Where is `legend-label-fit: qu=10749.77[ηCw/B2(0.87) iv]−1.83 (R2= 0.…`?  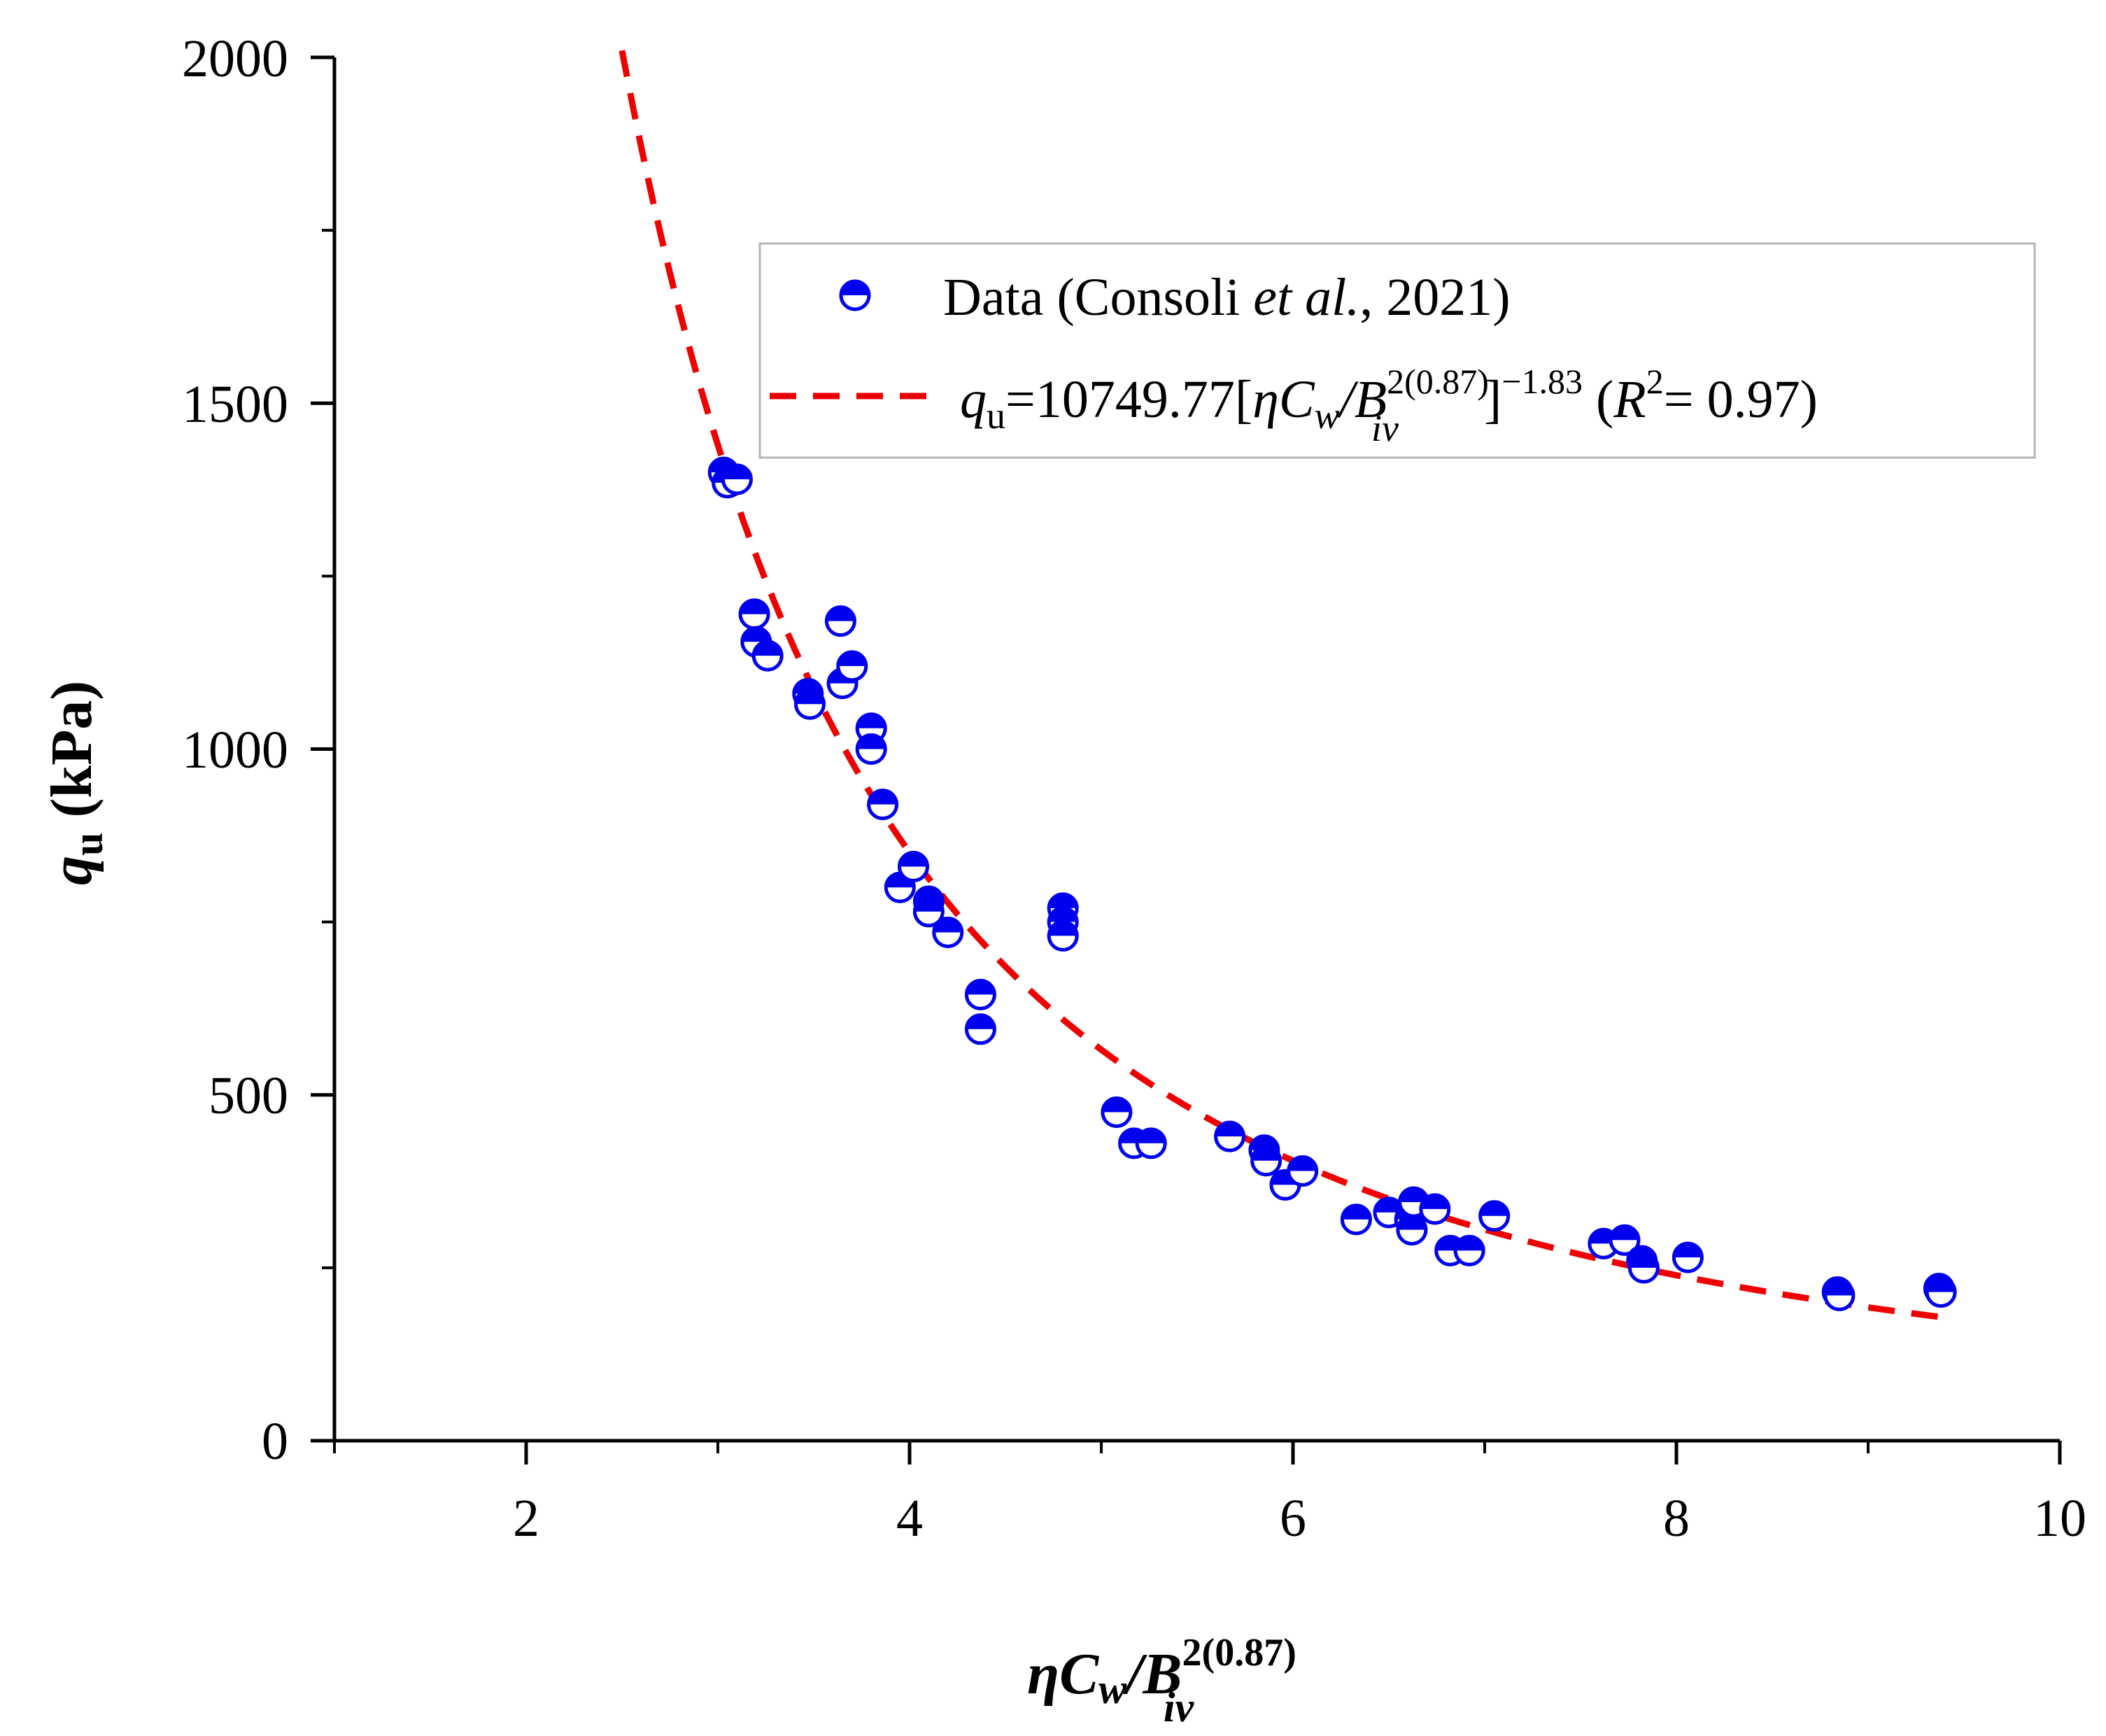 legend-label-fit: qu=10749.77[ηCw/B2(0.87) iv]−1.83 (R2= 0.… is located at coordinates (1389, 405).